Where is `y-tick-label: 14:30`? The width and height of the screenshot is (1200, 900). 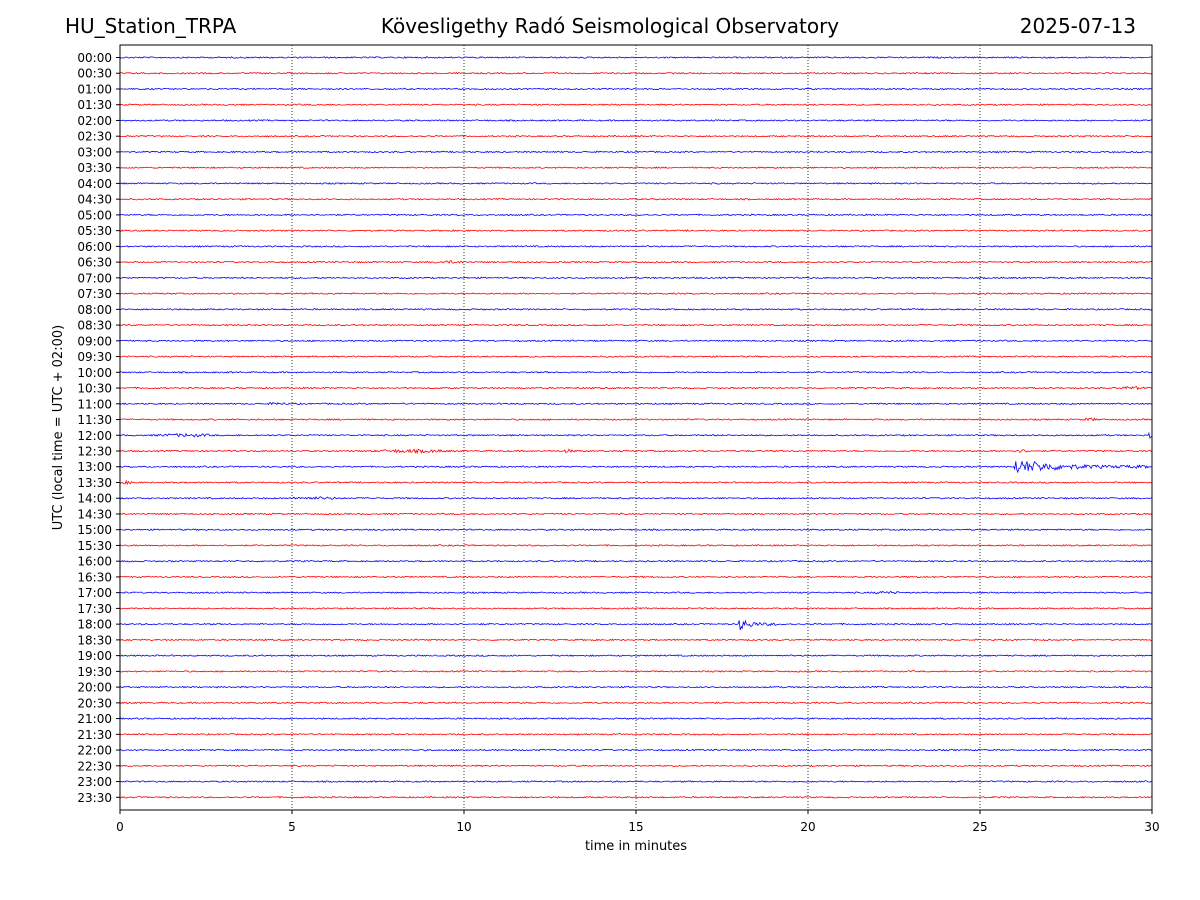 y-tick-label: 14:30 is located at coordinates (94, 514).